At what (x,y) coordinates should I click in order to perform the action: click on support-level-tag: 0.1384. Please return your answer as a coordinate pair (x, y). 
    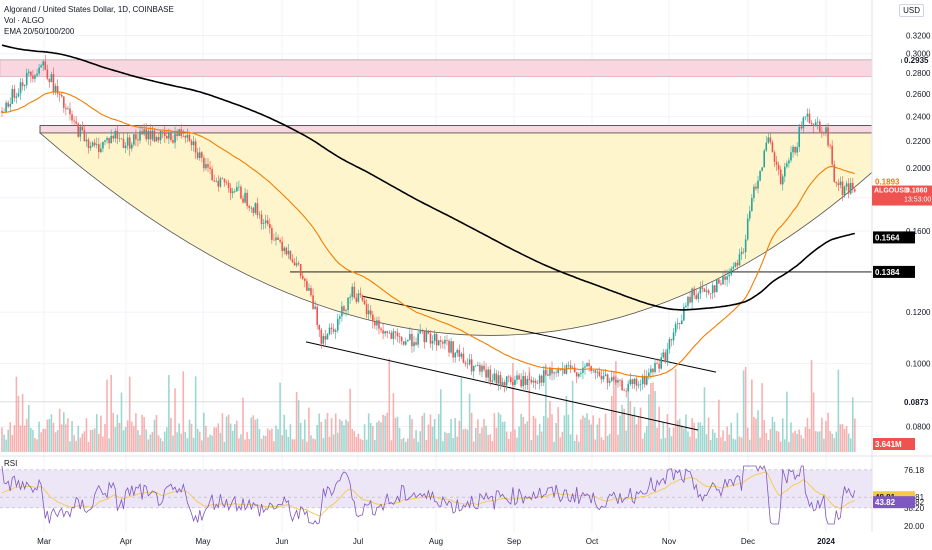
    Looking at the image, I should click on (887, 272).